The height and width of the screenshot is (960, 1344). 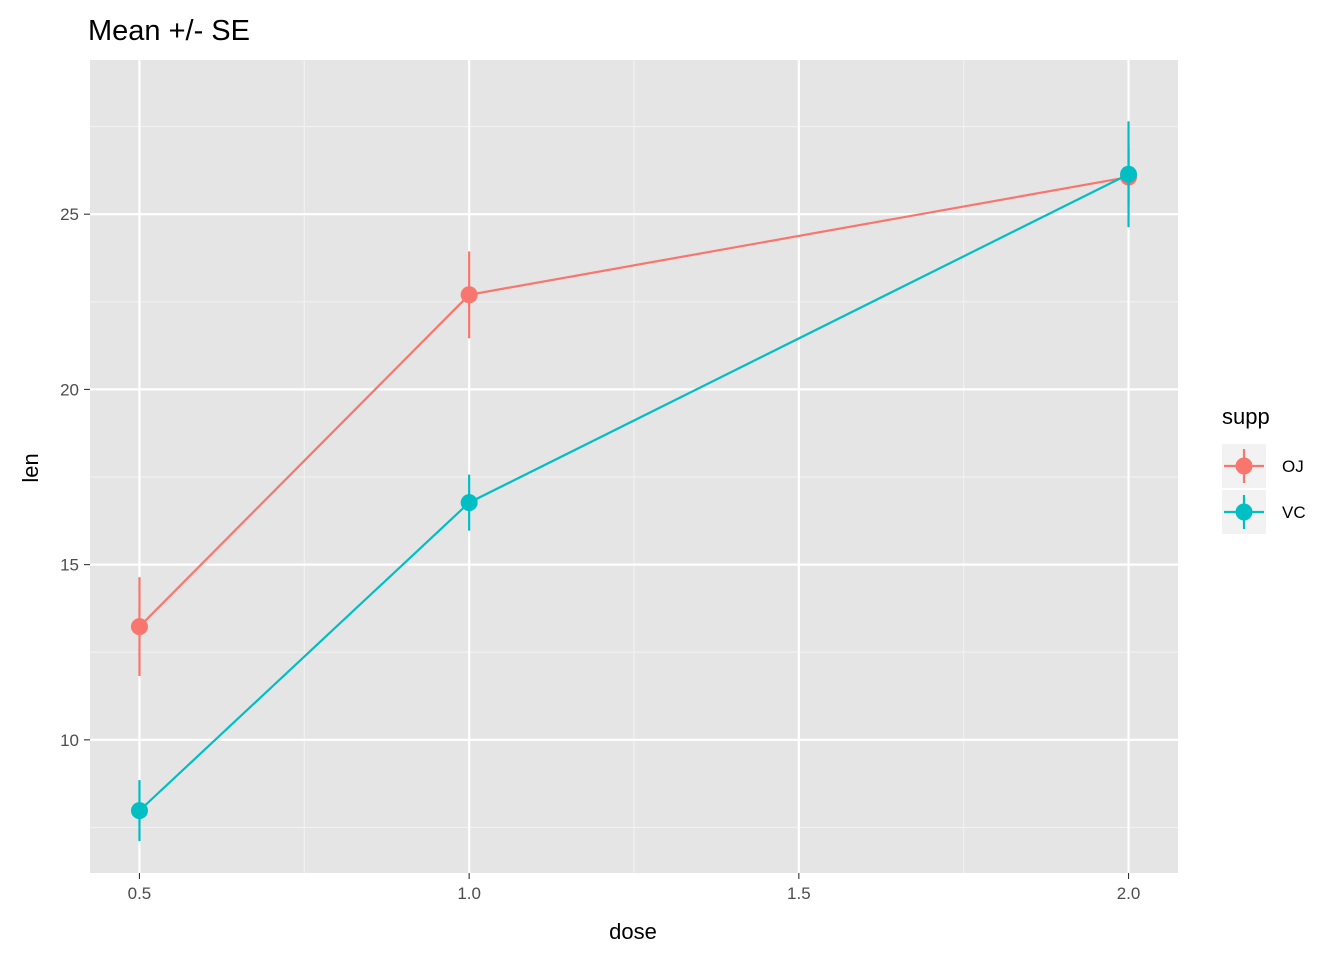 I want to click on legend-key-vc, so click(x=1244, y=512).